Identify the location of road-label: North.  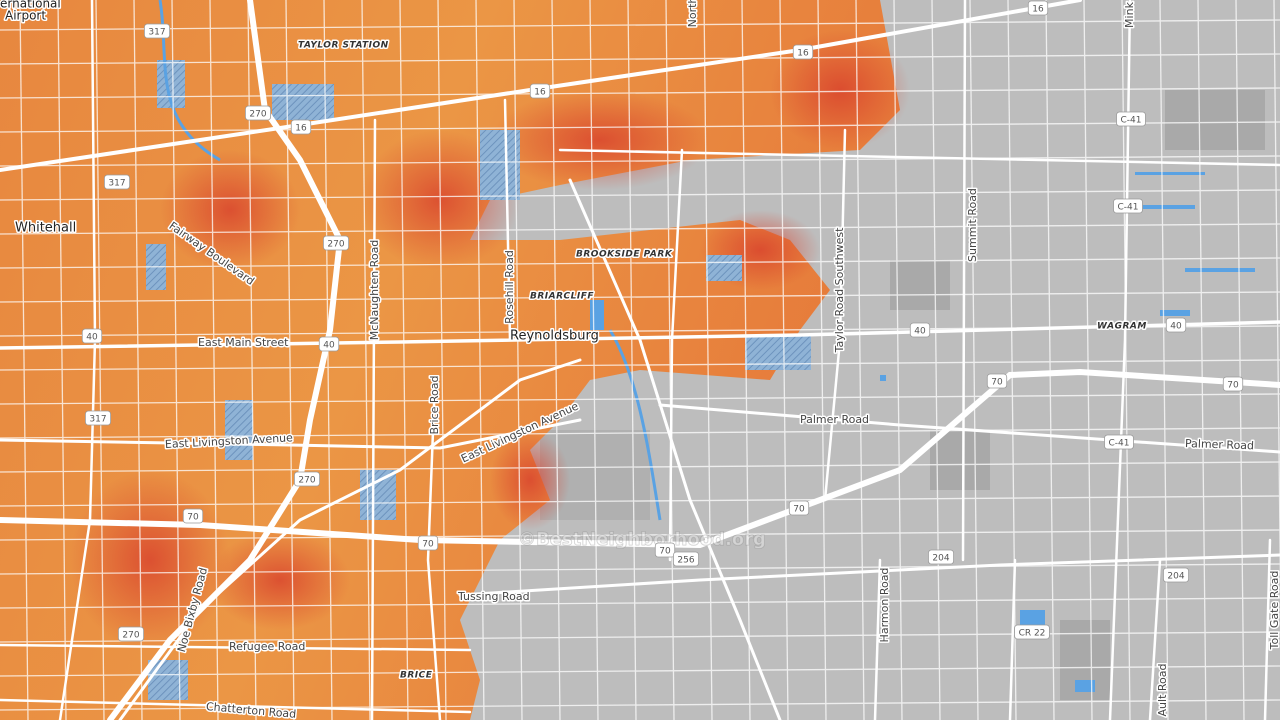
(692, 13).